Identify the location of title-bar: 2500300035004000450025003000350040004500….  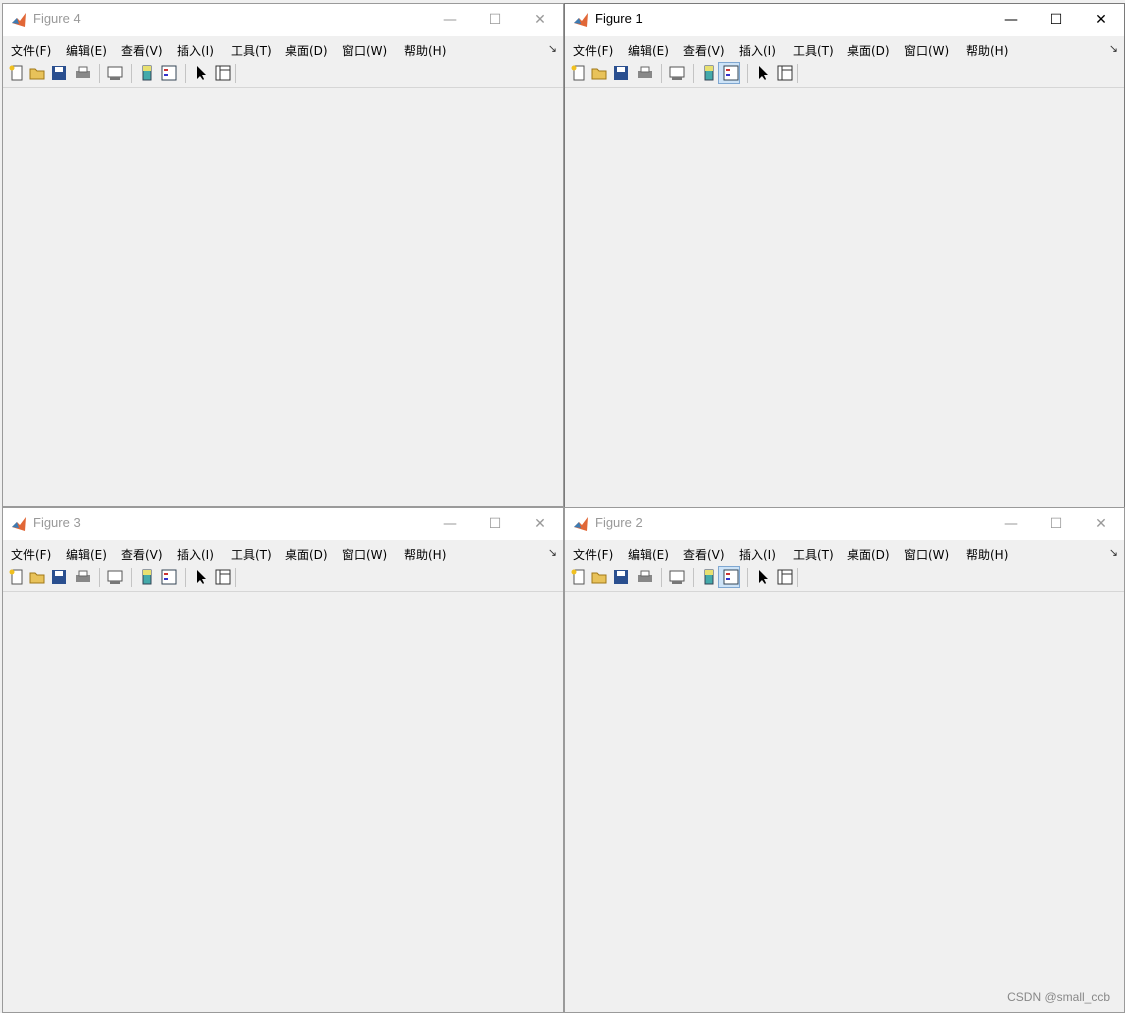
(283, 524).